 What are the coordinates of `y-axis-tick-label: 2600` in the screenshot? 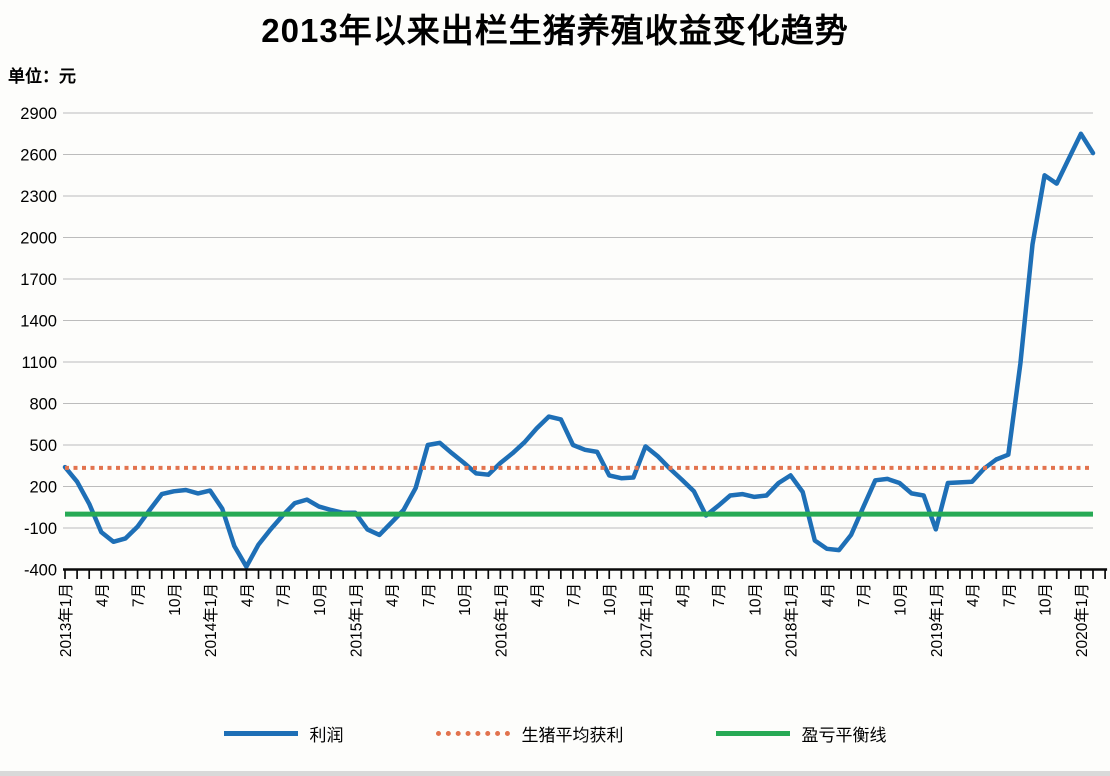 It's located at (38, 156).